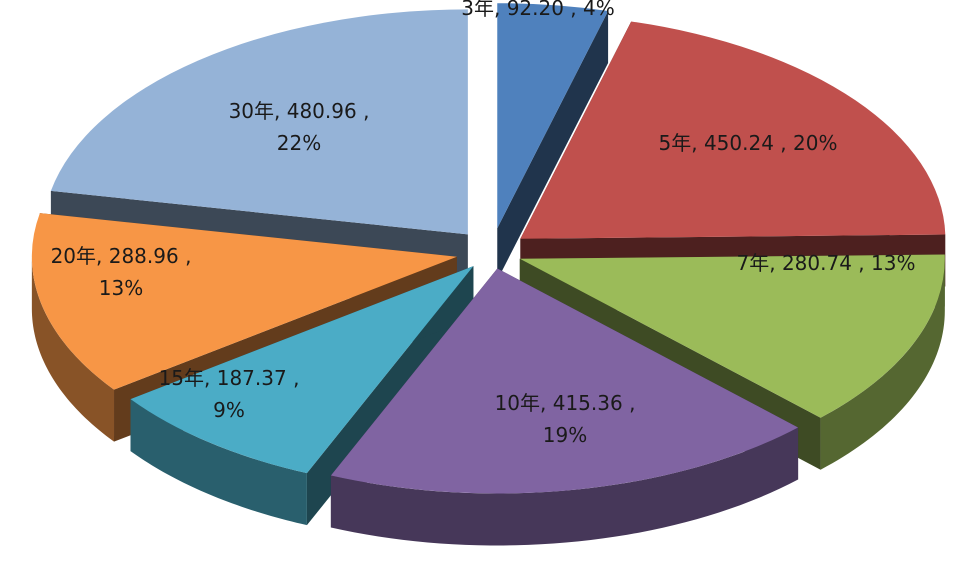 This screenshot has height=588, width=962. What do you see at coordinates (218, 462) in the screenshot?
I see `slice-side-15年` at bounding box center [218, 462].